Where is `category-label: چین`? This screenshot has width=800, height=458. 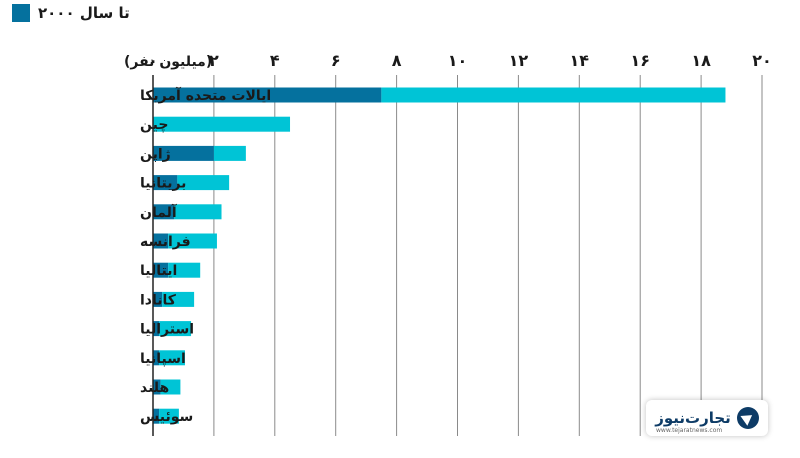 category-label: چین is located at coordinates (154, 125).